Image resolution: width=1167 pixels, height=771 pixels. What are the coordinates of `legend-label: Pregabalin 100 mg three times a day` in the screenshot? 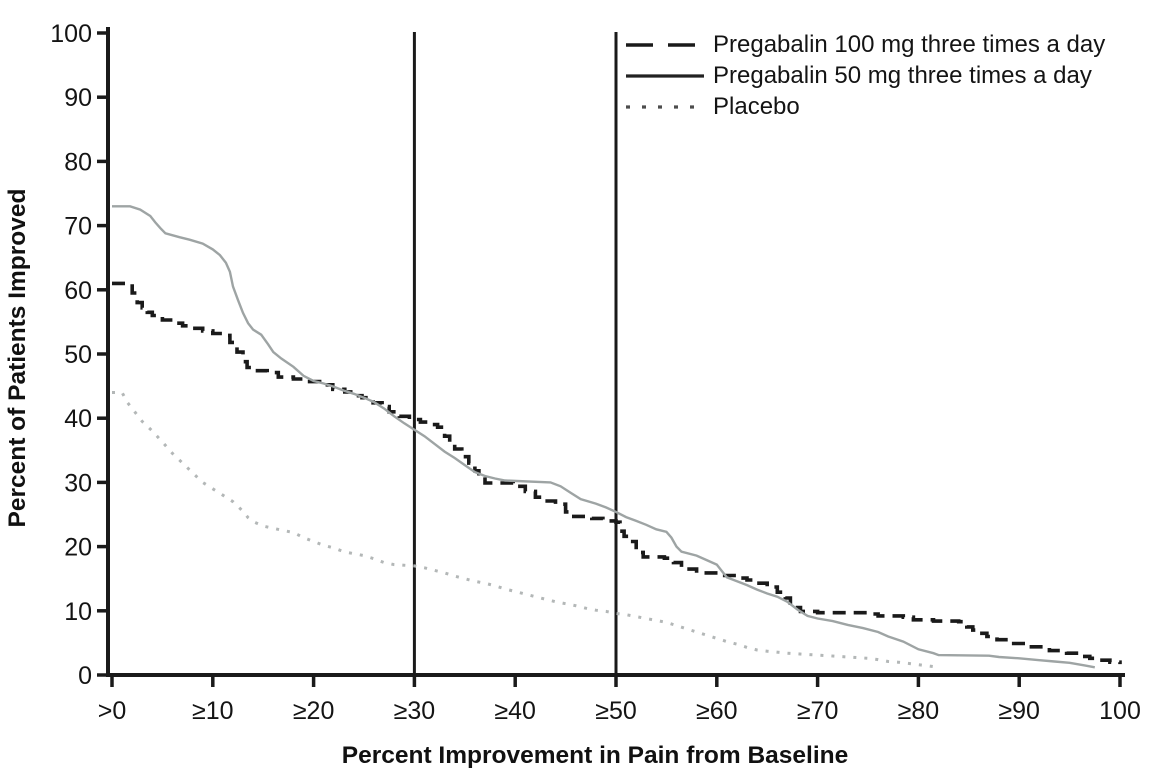 It's located at (909, 44).